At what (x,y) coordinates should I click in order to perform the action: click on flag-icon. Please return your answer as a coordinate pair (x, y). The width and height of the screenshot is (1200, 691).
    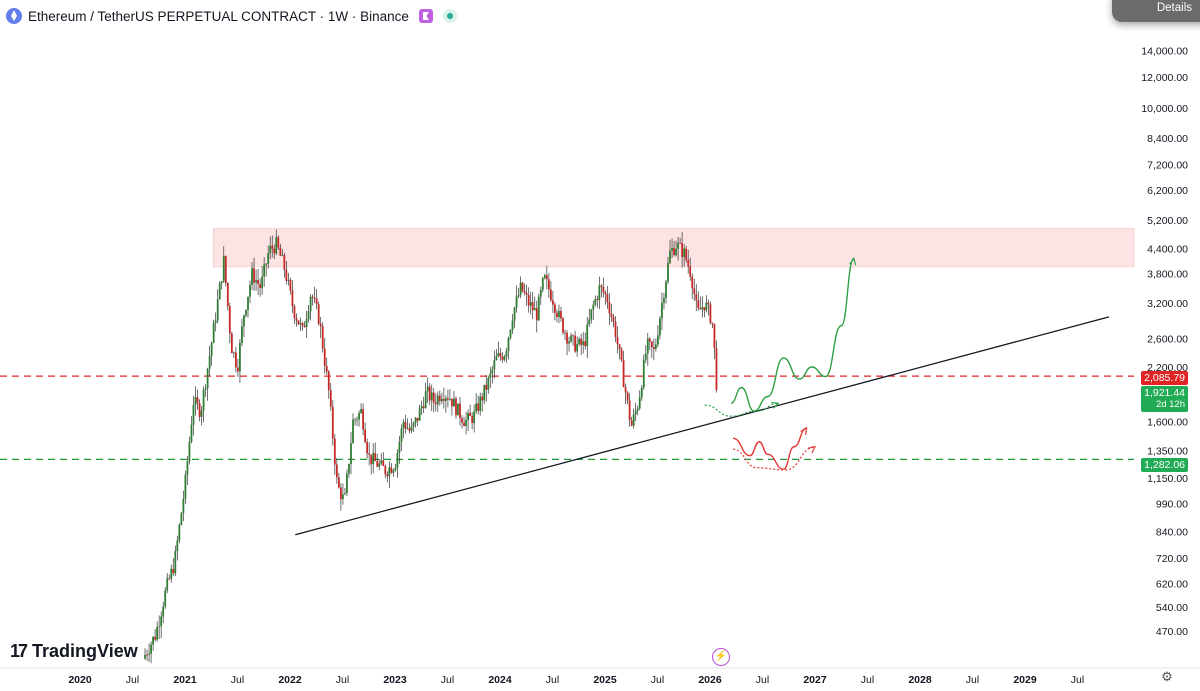
    Looking at the image, I should click on (425, 16).